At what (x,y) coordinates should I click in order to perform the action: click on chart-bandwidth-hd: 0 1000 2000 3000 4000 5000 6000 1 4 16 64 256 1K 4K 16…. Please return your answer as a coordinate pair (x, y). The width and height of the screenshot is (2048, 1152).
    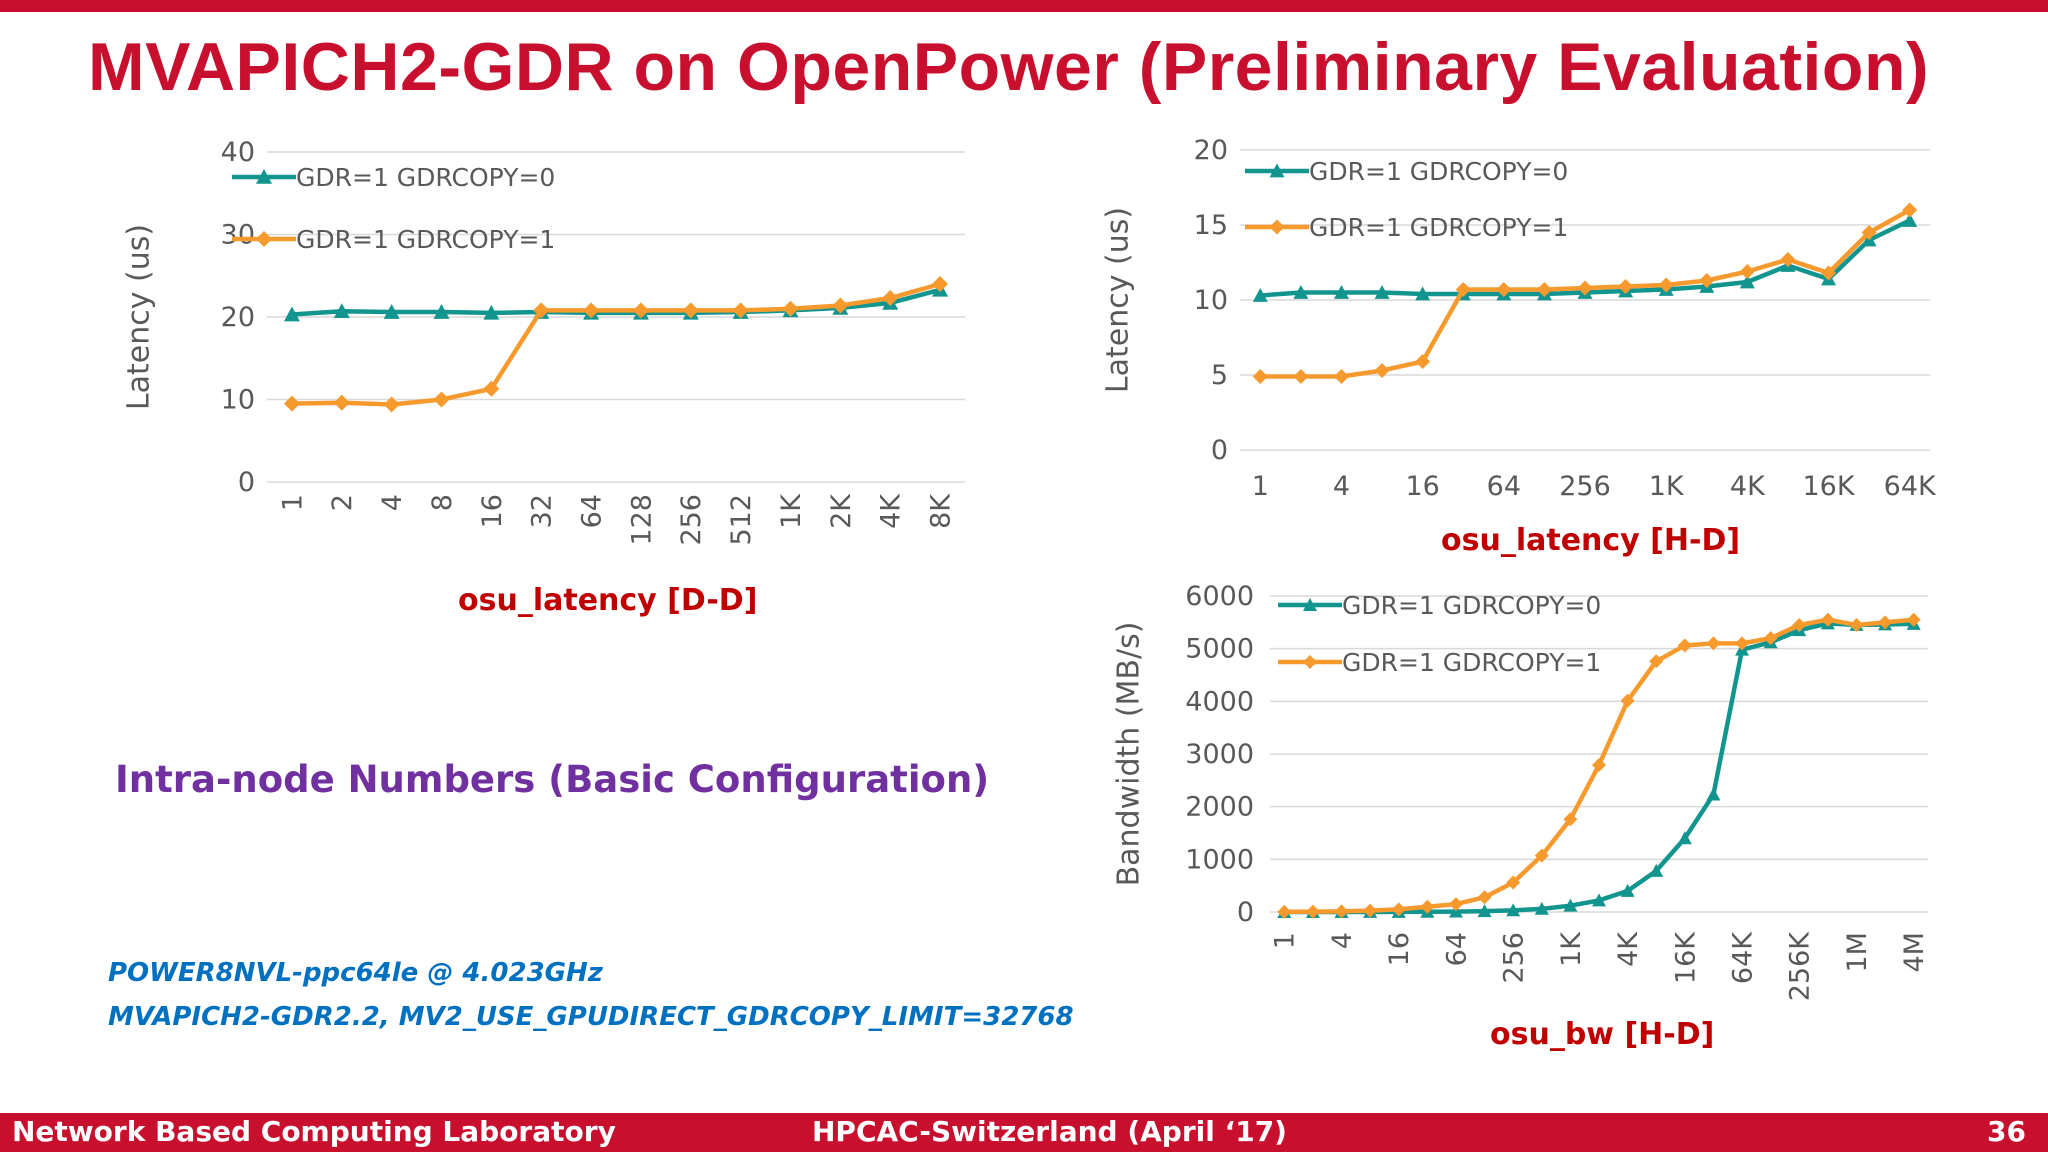
    Looking at the image, I should click on (1521, 791).